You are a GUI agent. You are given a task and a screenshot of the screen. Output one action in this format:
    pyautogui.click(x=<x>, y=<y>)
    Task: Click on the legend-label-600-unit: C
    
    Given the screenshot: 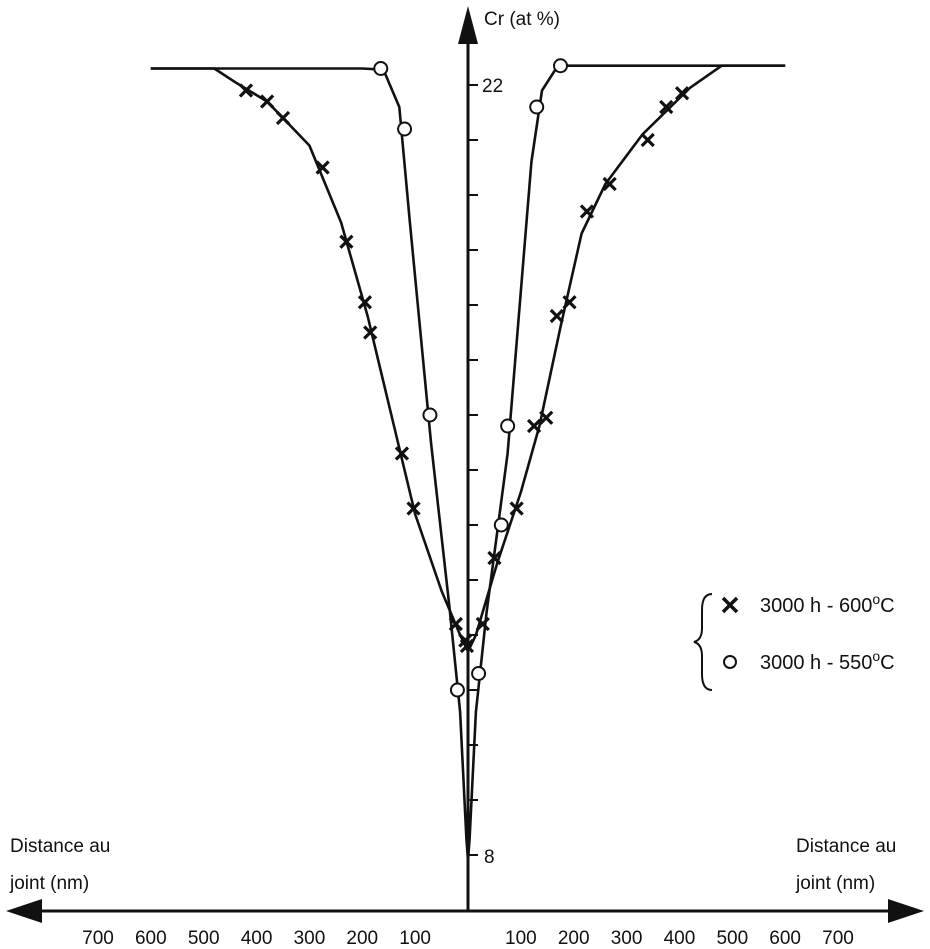 What is the action you would take?
    pyautogui.click(x=887, y=606)
    